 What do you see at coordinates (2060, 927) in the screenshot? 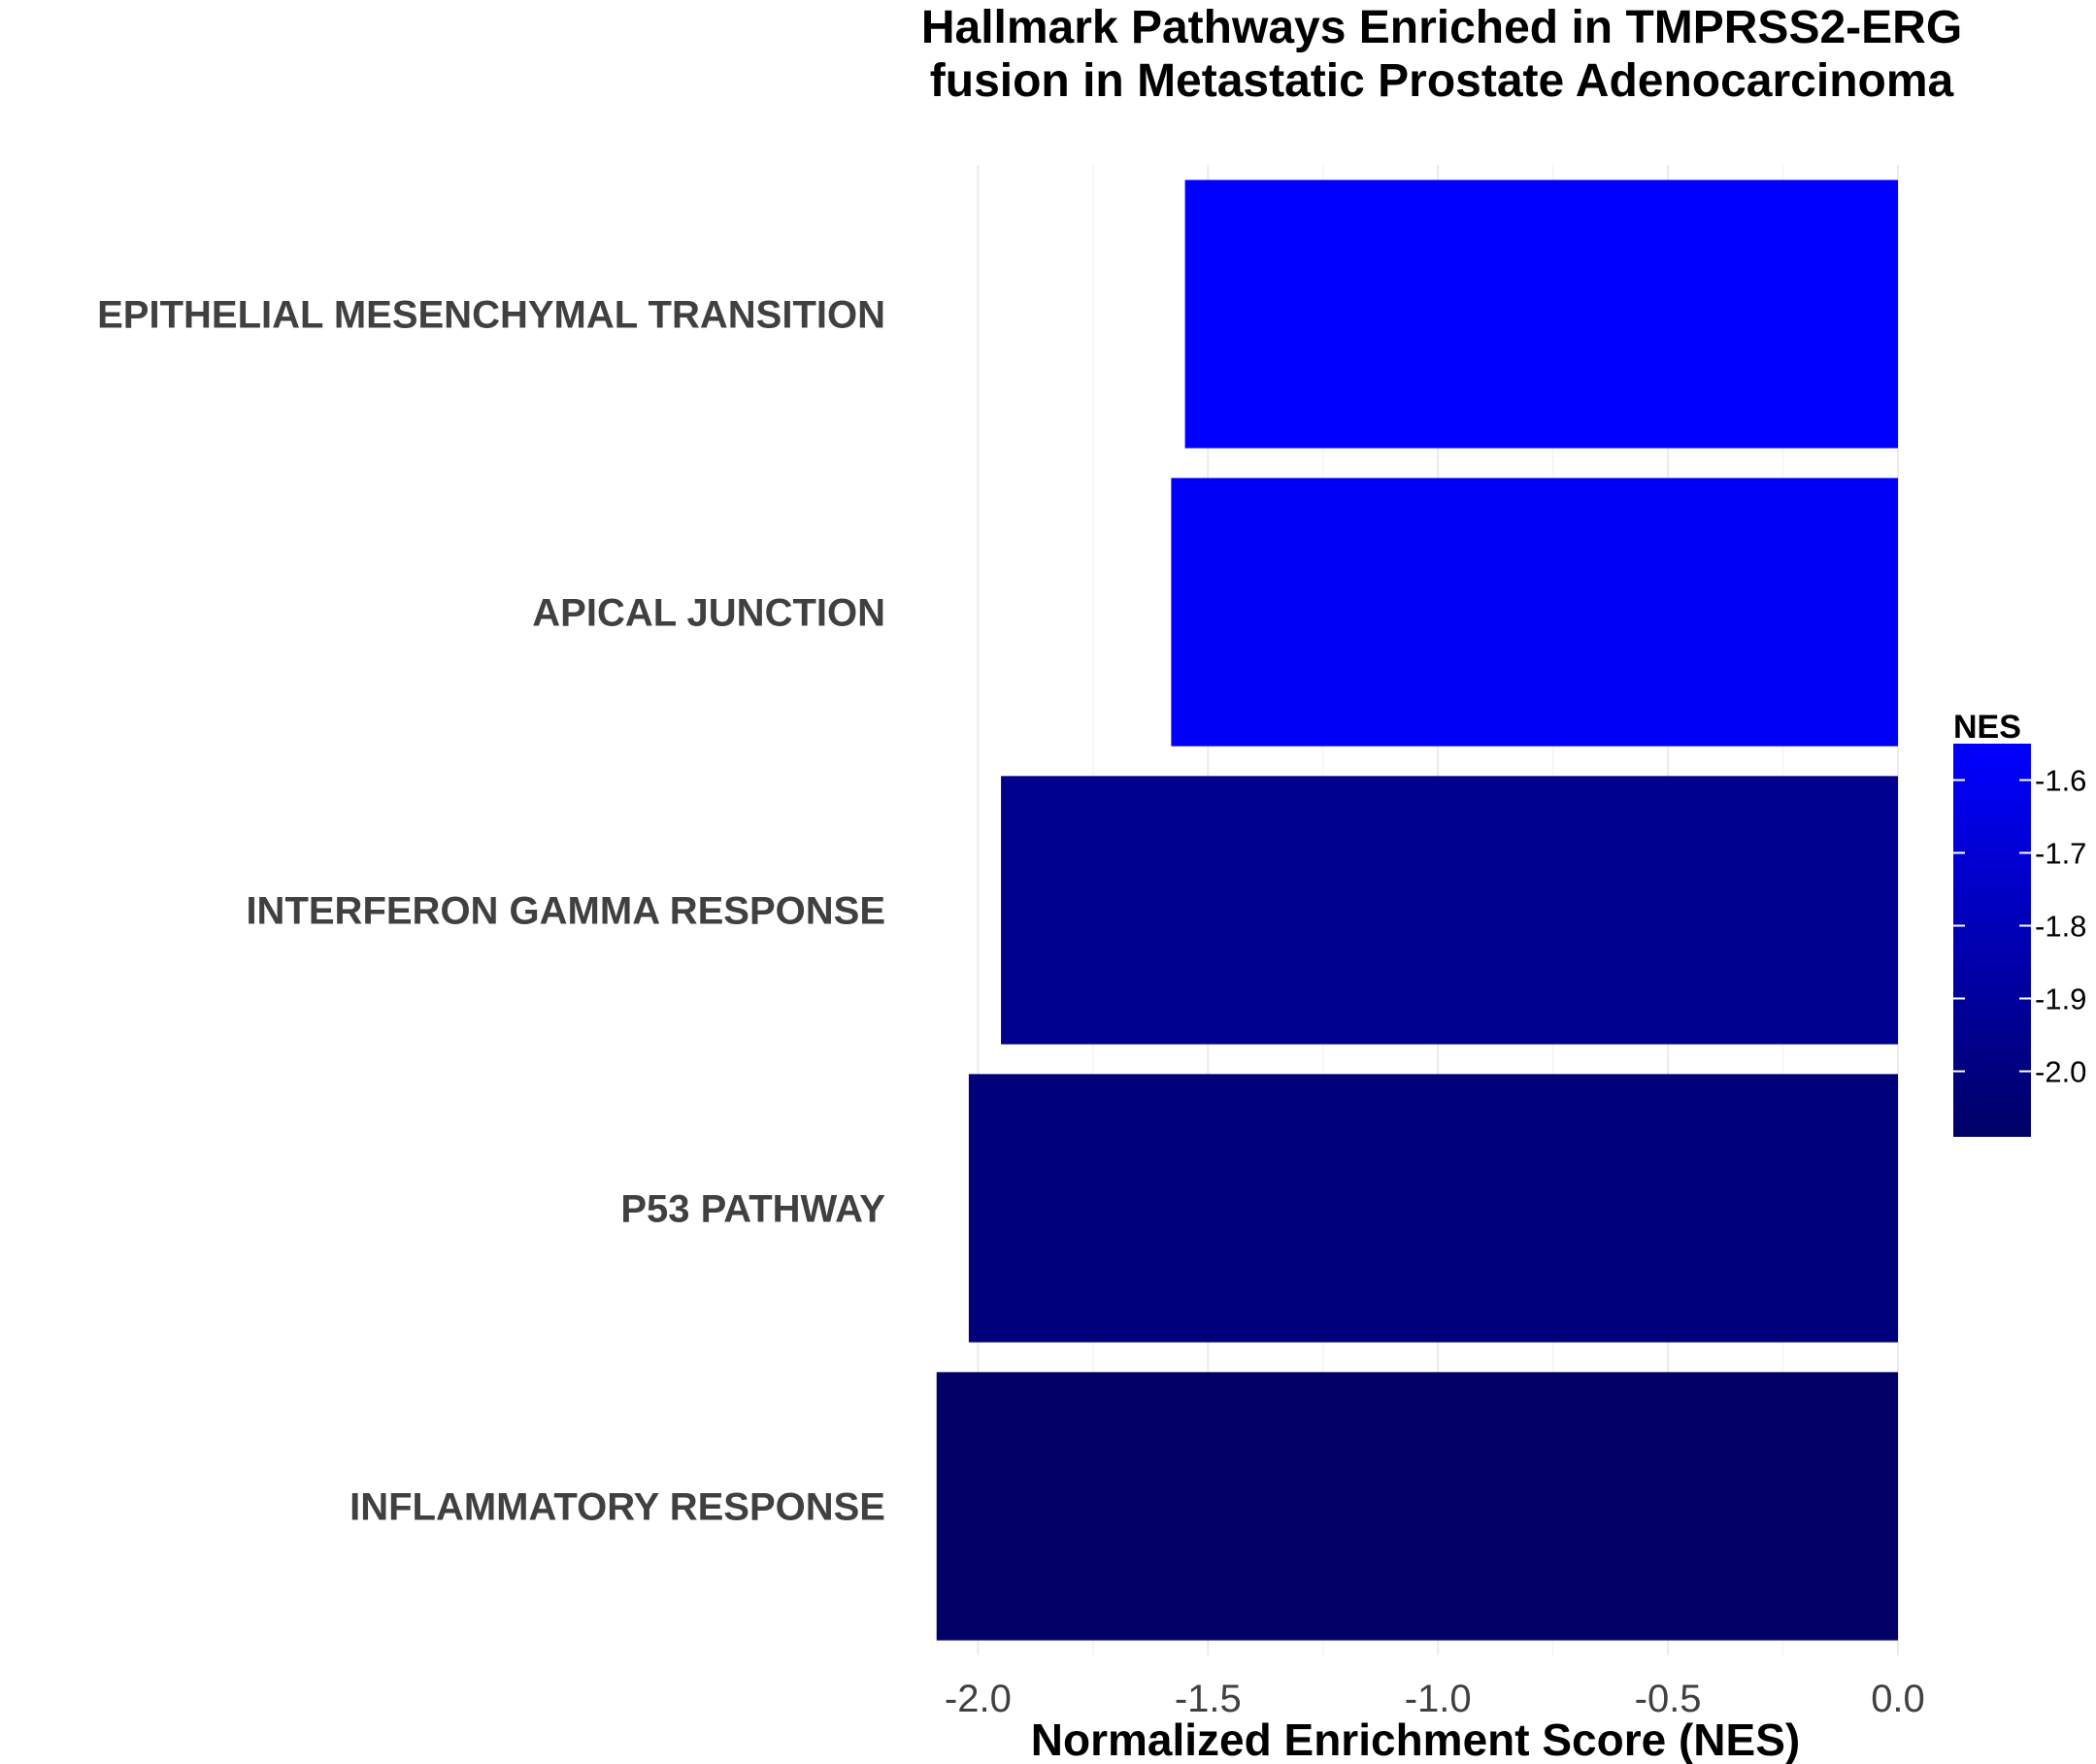
I see `legend-tick-label: -1.8` at bounding box center [2060, 927].